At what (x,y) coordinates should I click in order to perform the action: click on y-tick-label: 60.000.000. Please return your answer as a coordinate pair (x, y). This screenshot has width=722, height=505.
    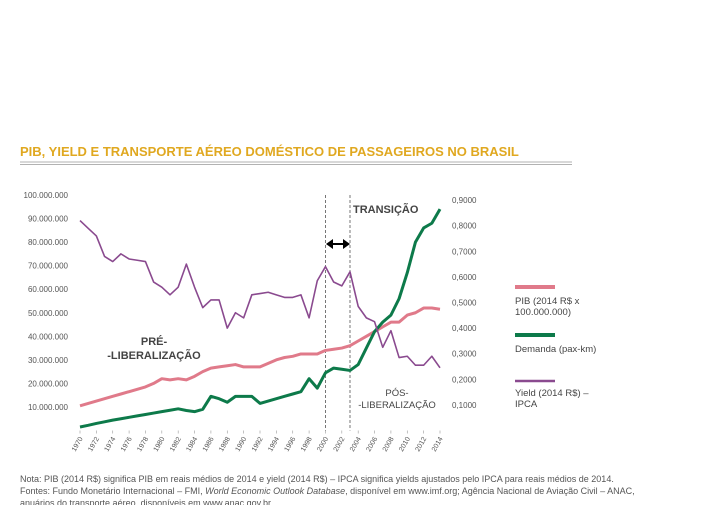
    Looking at the image, I should click on (48, 289).